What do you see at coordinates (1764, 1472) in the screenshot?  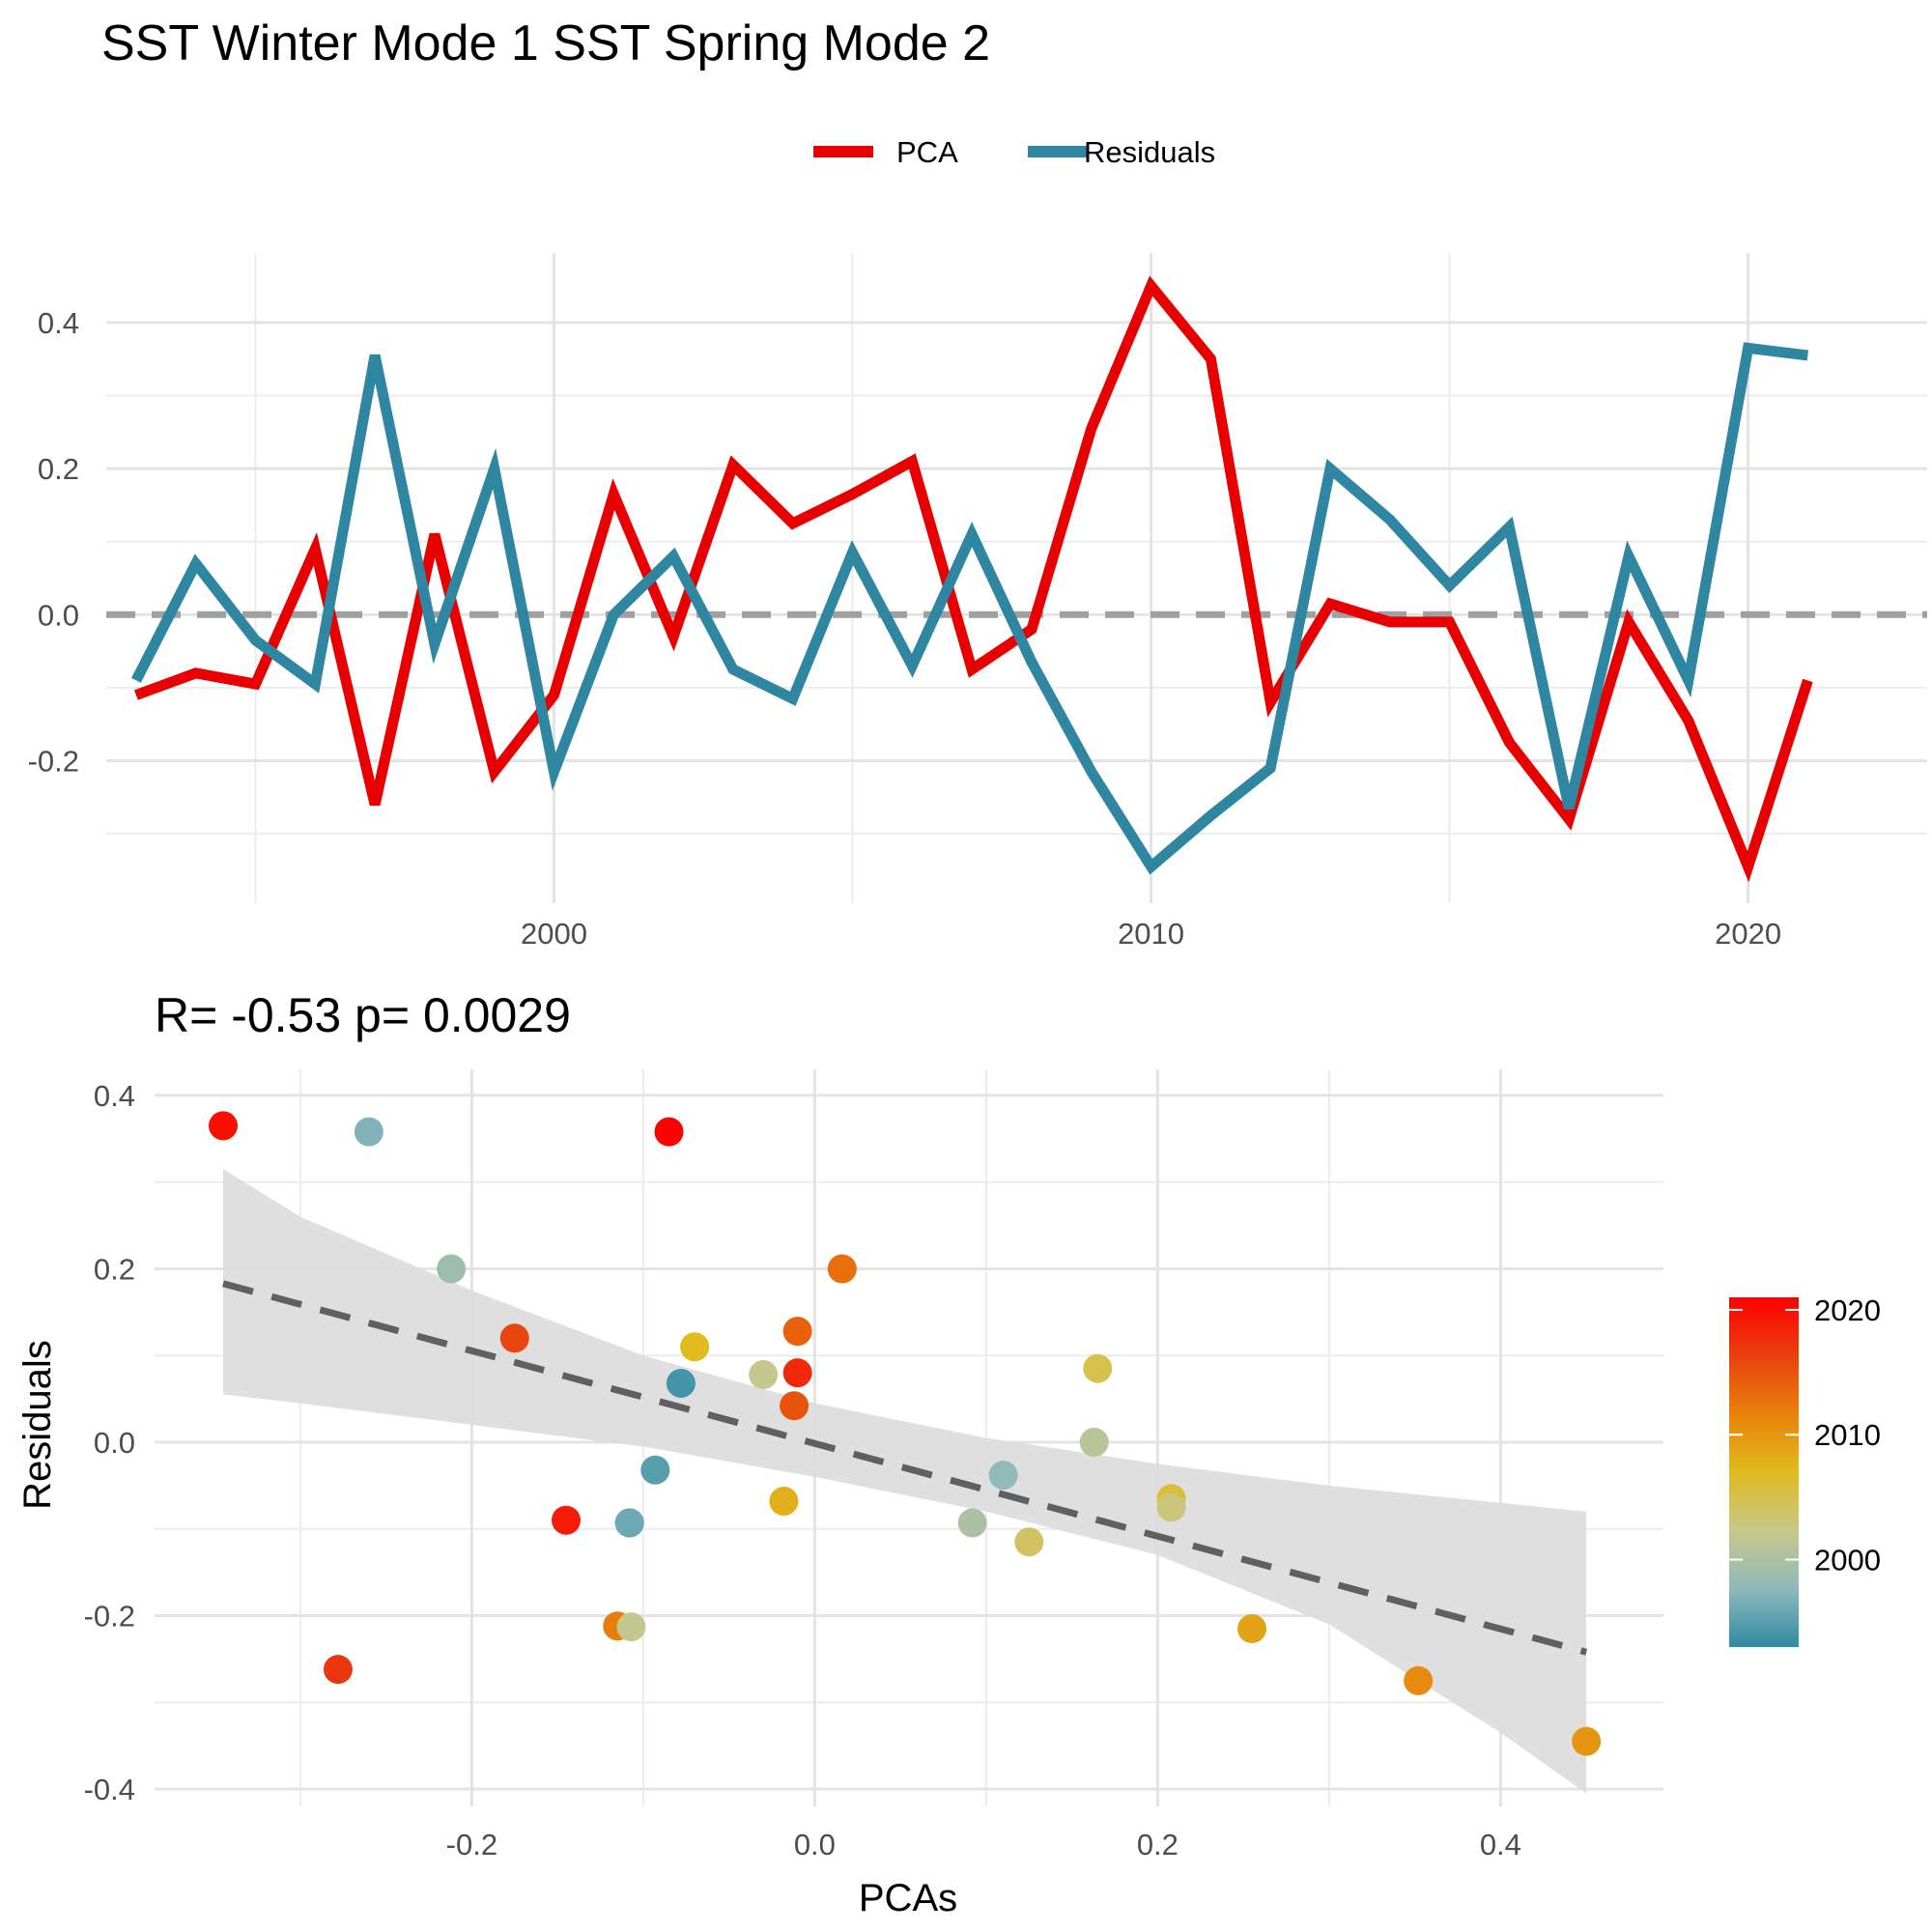 I see `colorbar-gradient` at bounding box center [1764, 1472].